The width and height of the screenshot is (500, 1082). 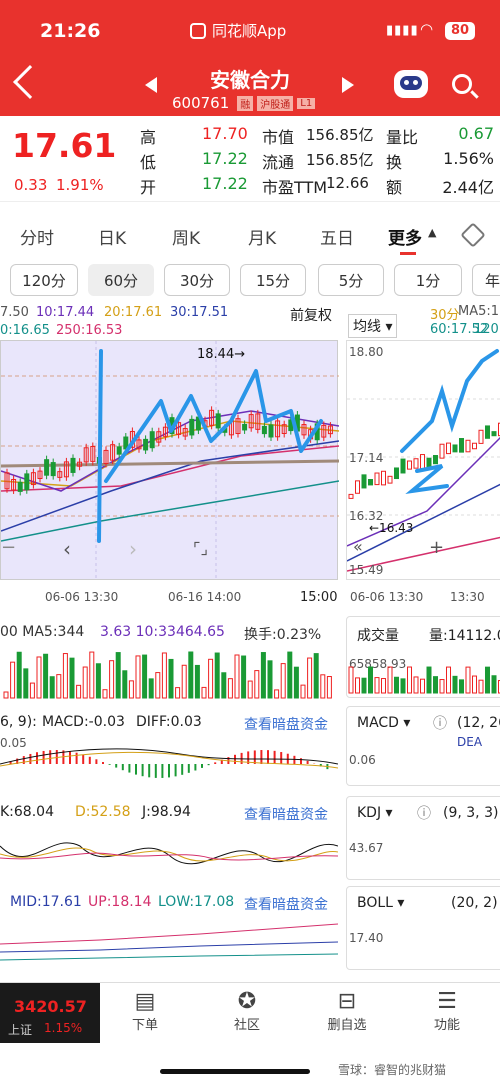 I want to click on kdj-panel: K:68.04 D:52.58 J:98.94 查看暗盘资金, so click(x=169, y=838).